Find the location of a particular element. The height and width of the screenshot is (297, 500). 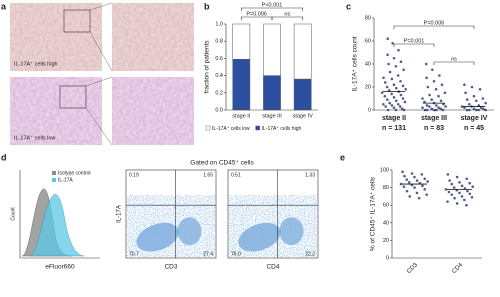

x-tick-label: stage IV is located at coordinates (474, 118).